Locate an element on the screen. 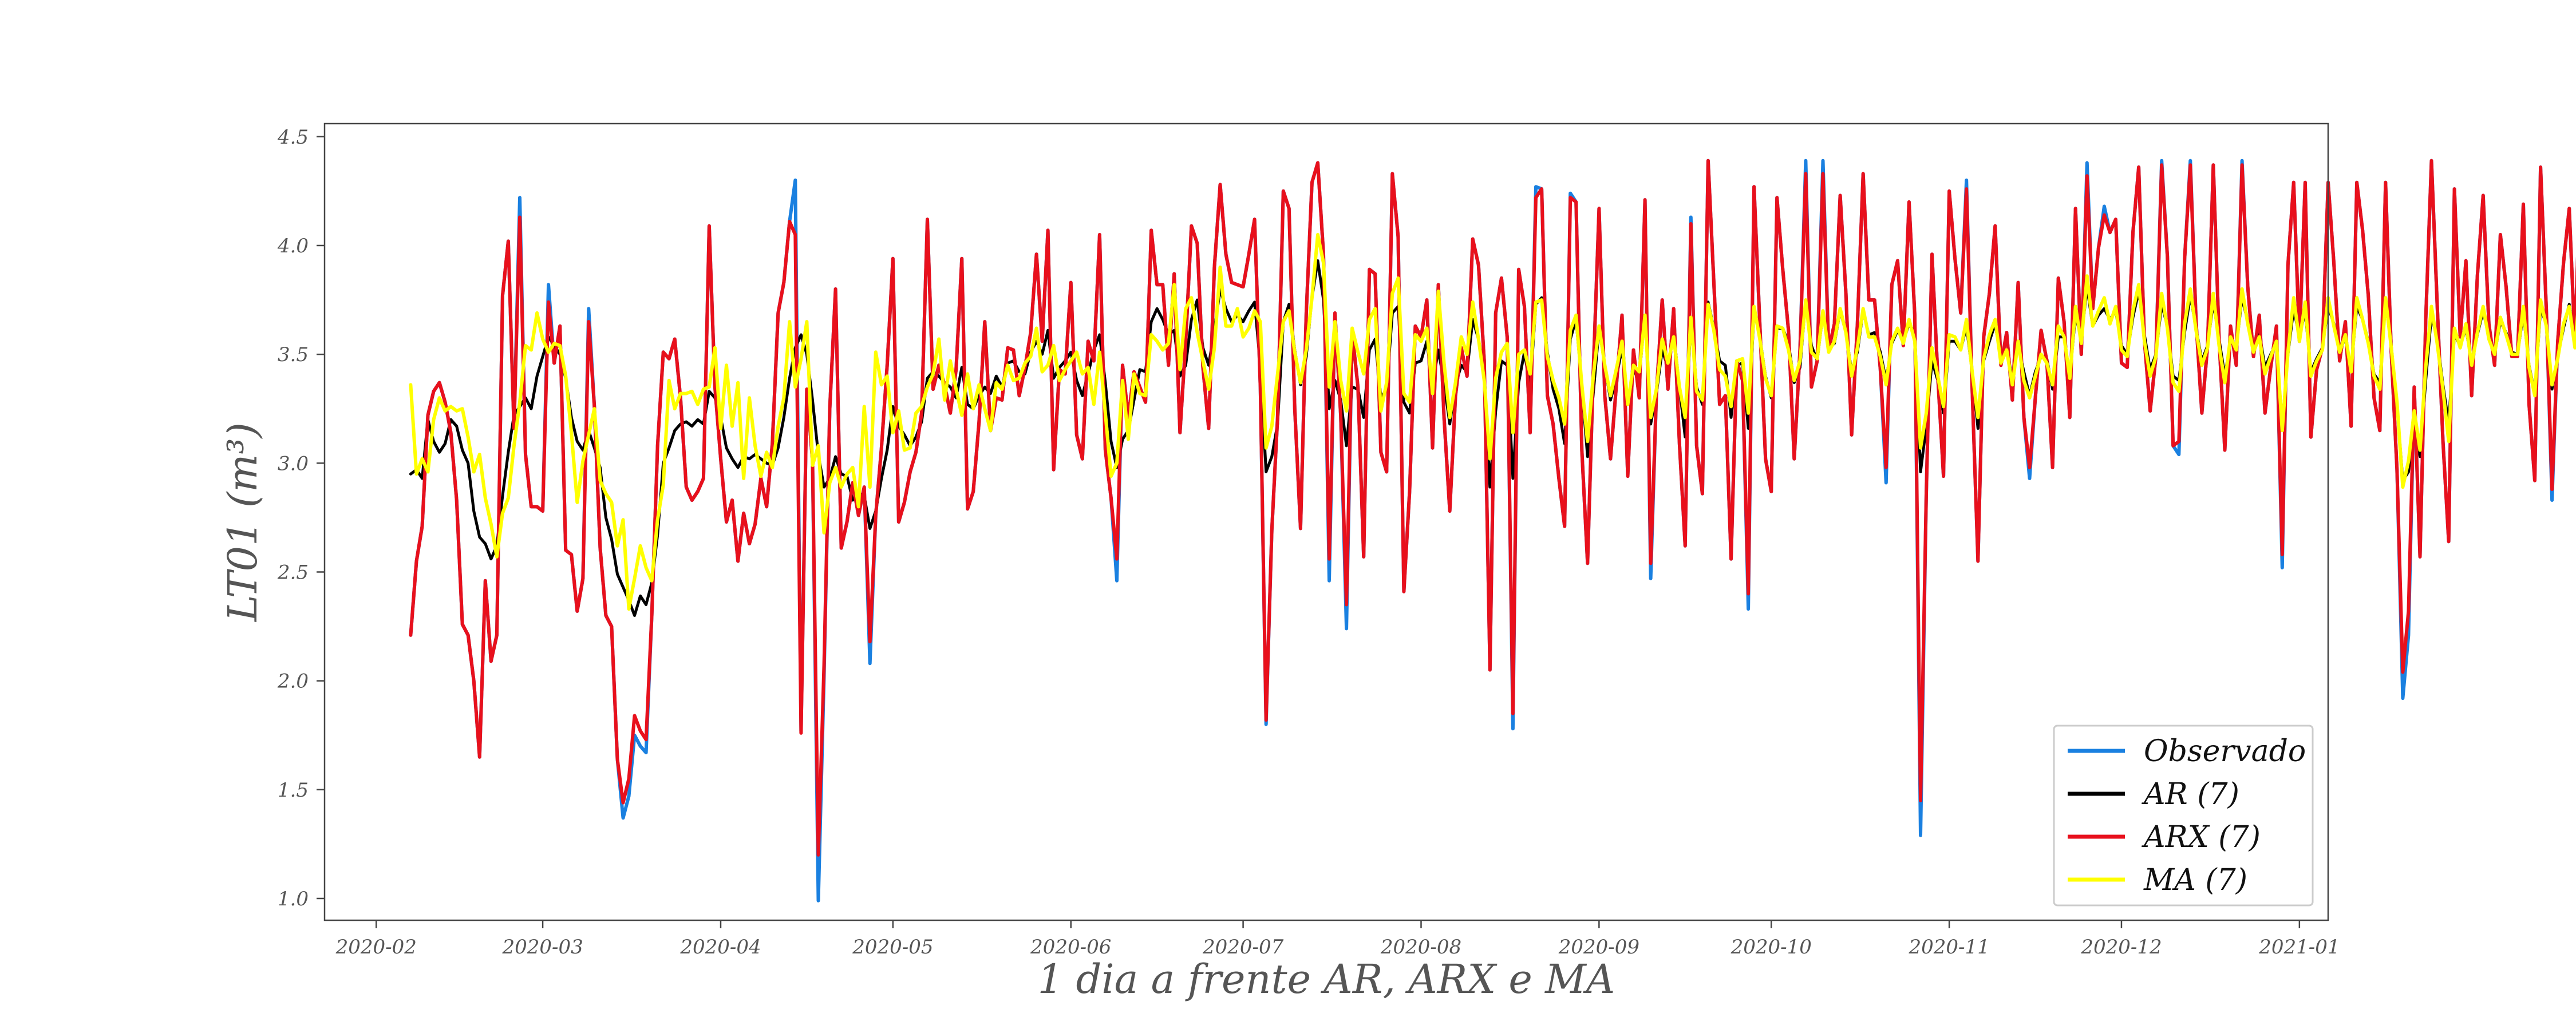 Image resolution: width=2576 pixels, height=1033 pixels. legend-label-ma-7: MA (7) is located at coordinates (2195, 880).